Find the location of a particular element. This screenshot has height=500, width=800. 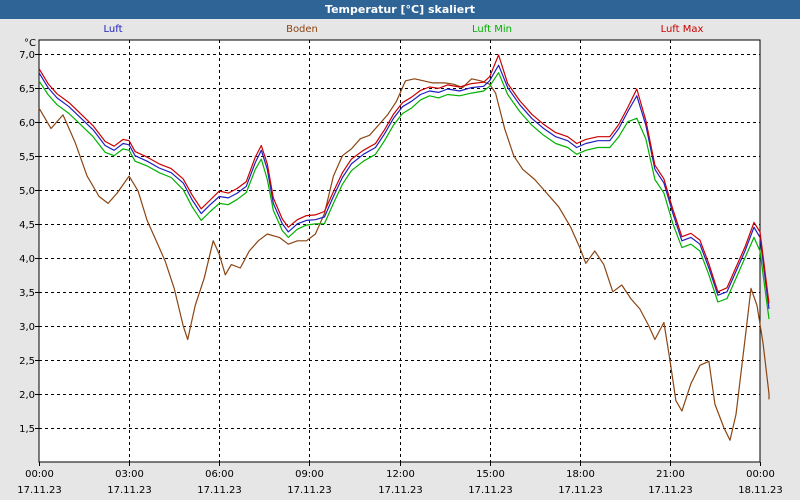

x-tick-time-label: 03:00 is located at coordinates (129, 474).